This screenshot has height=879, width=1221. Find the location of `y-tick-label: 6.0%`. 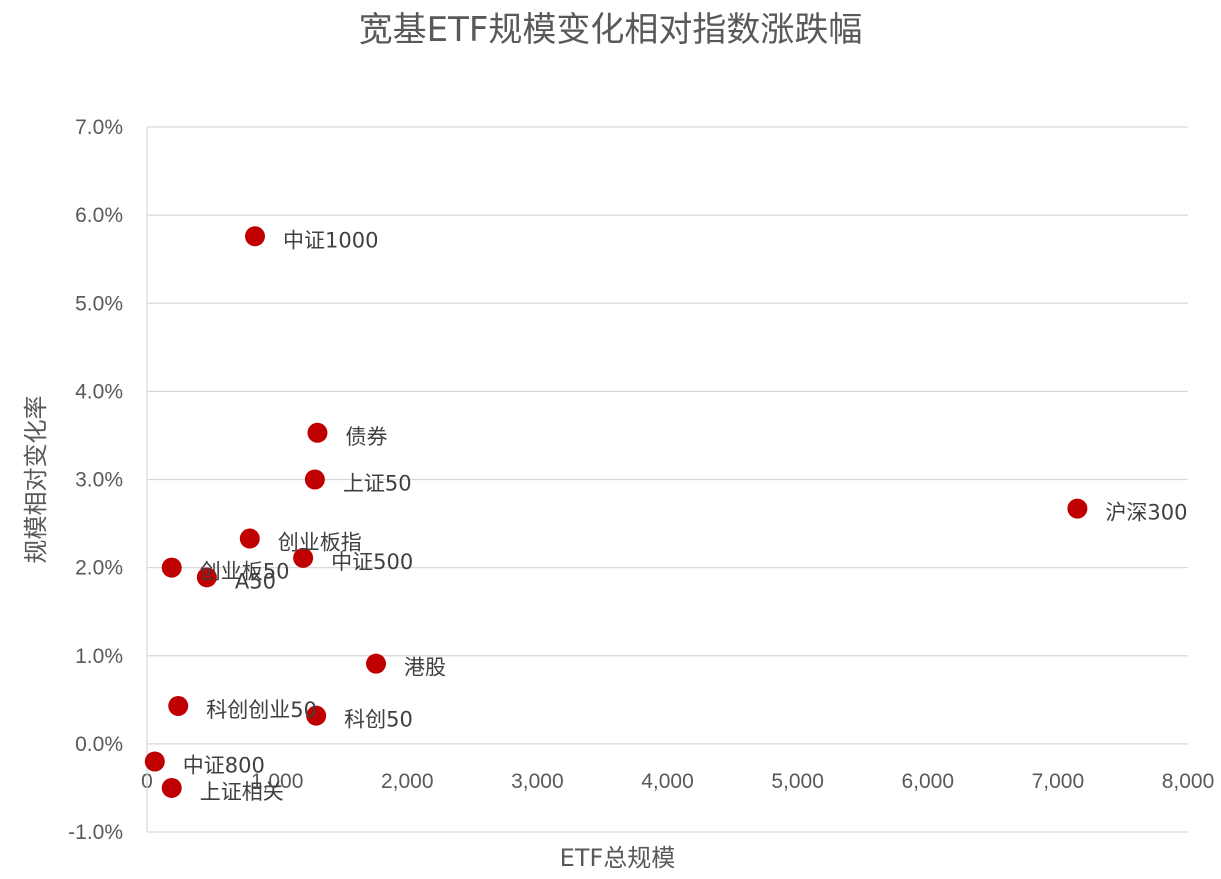

y-tick-label: 6.0% is located at coordinates (99, 215).